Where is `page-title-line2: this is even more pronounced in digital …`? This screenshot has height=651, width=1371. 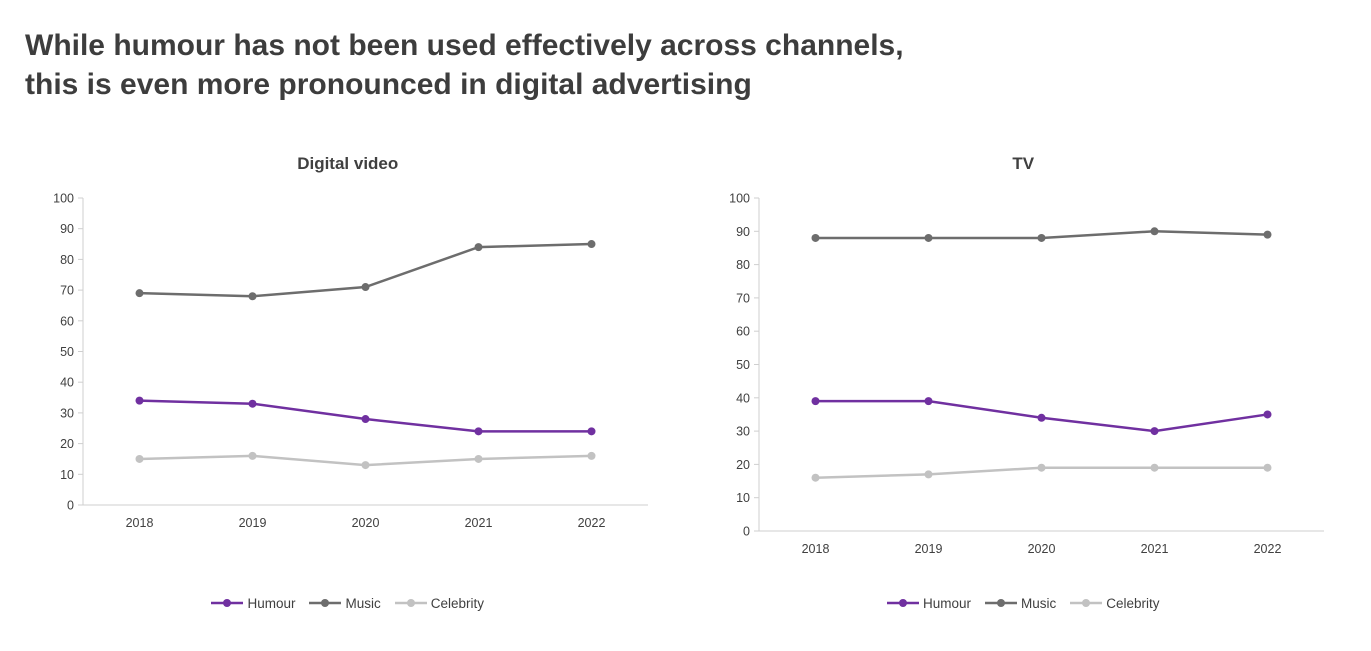
page-title-line2: this is even more pronounced in digital … is located at coordinates (388, 84).